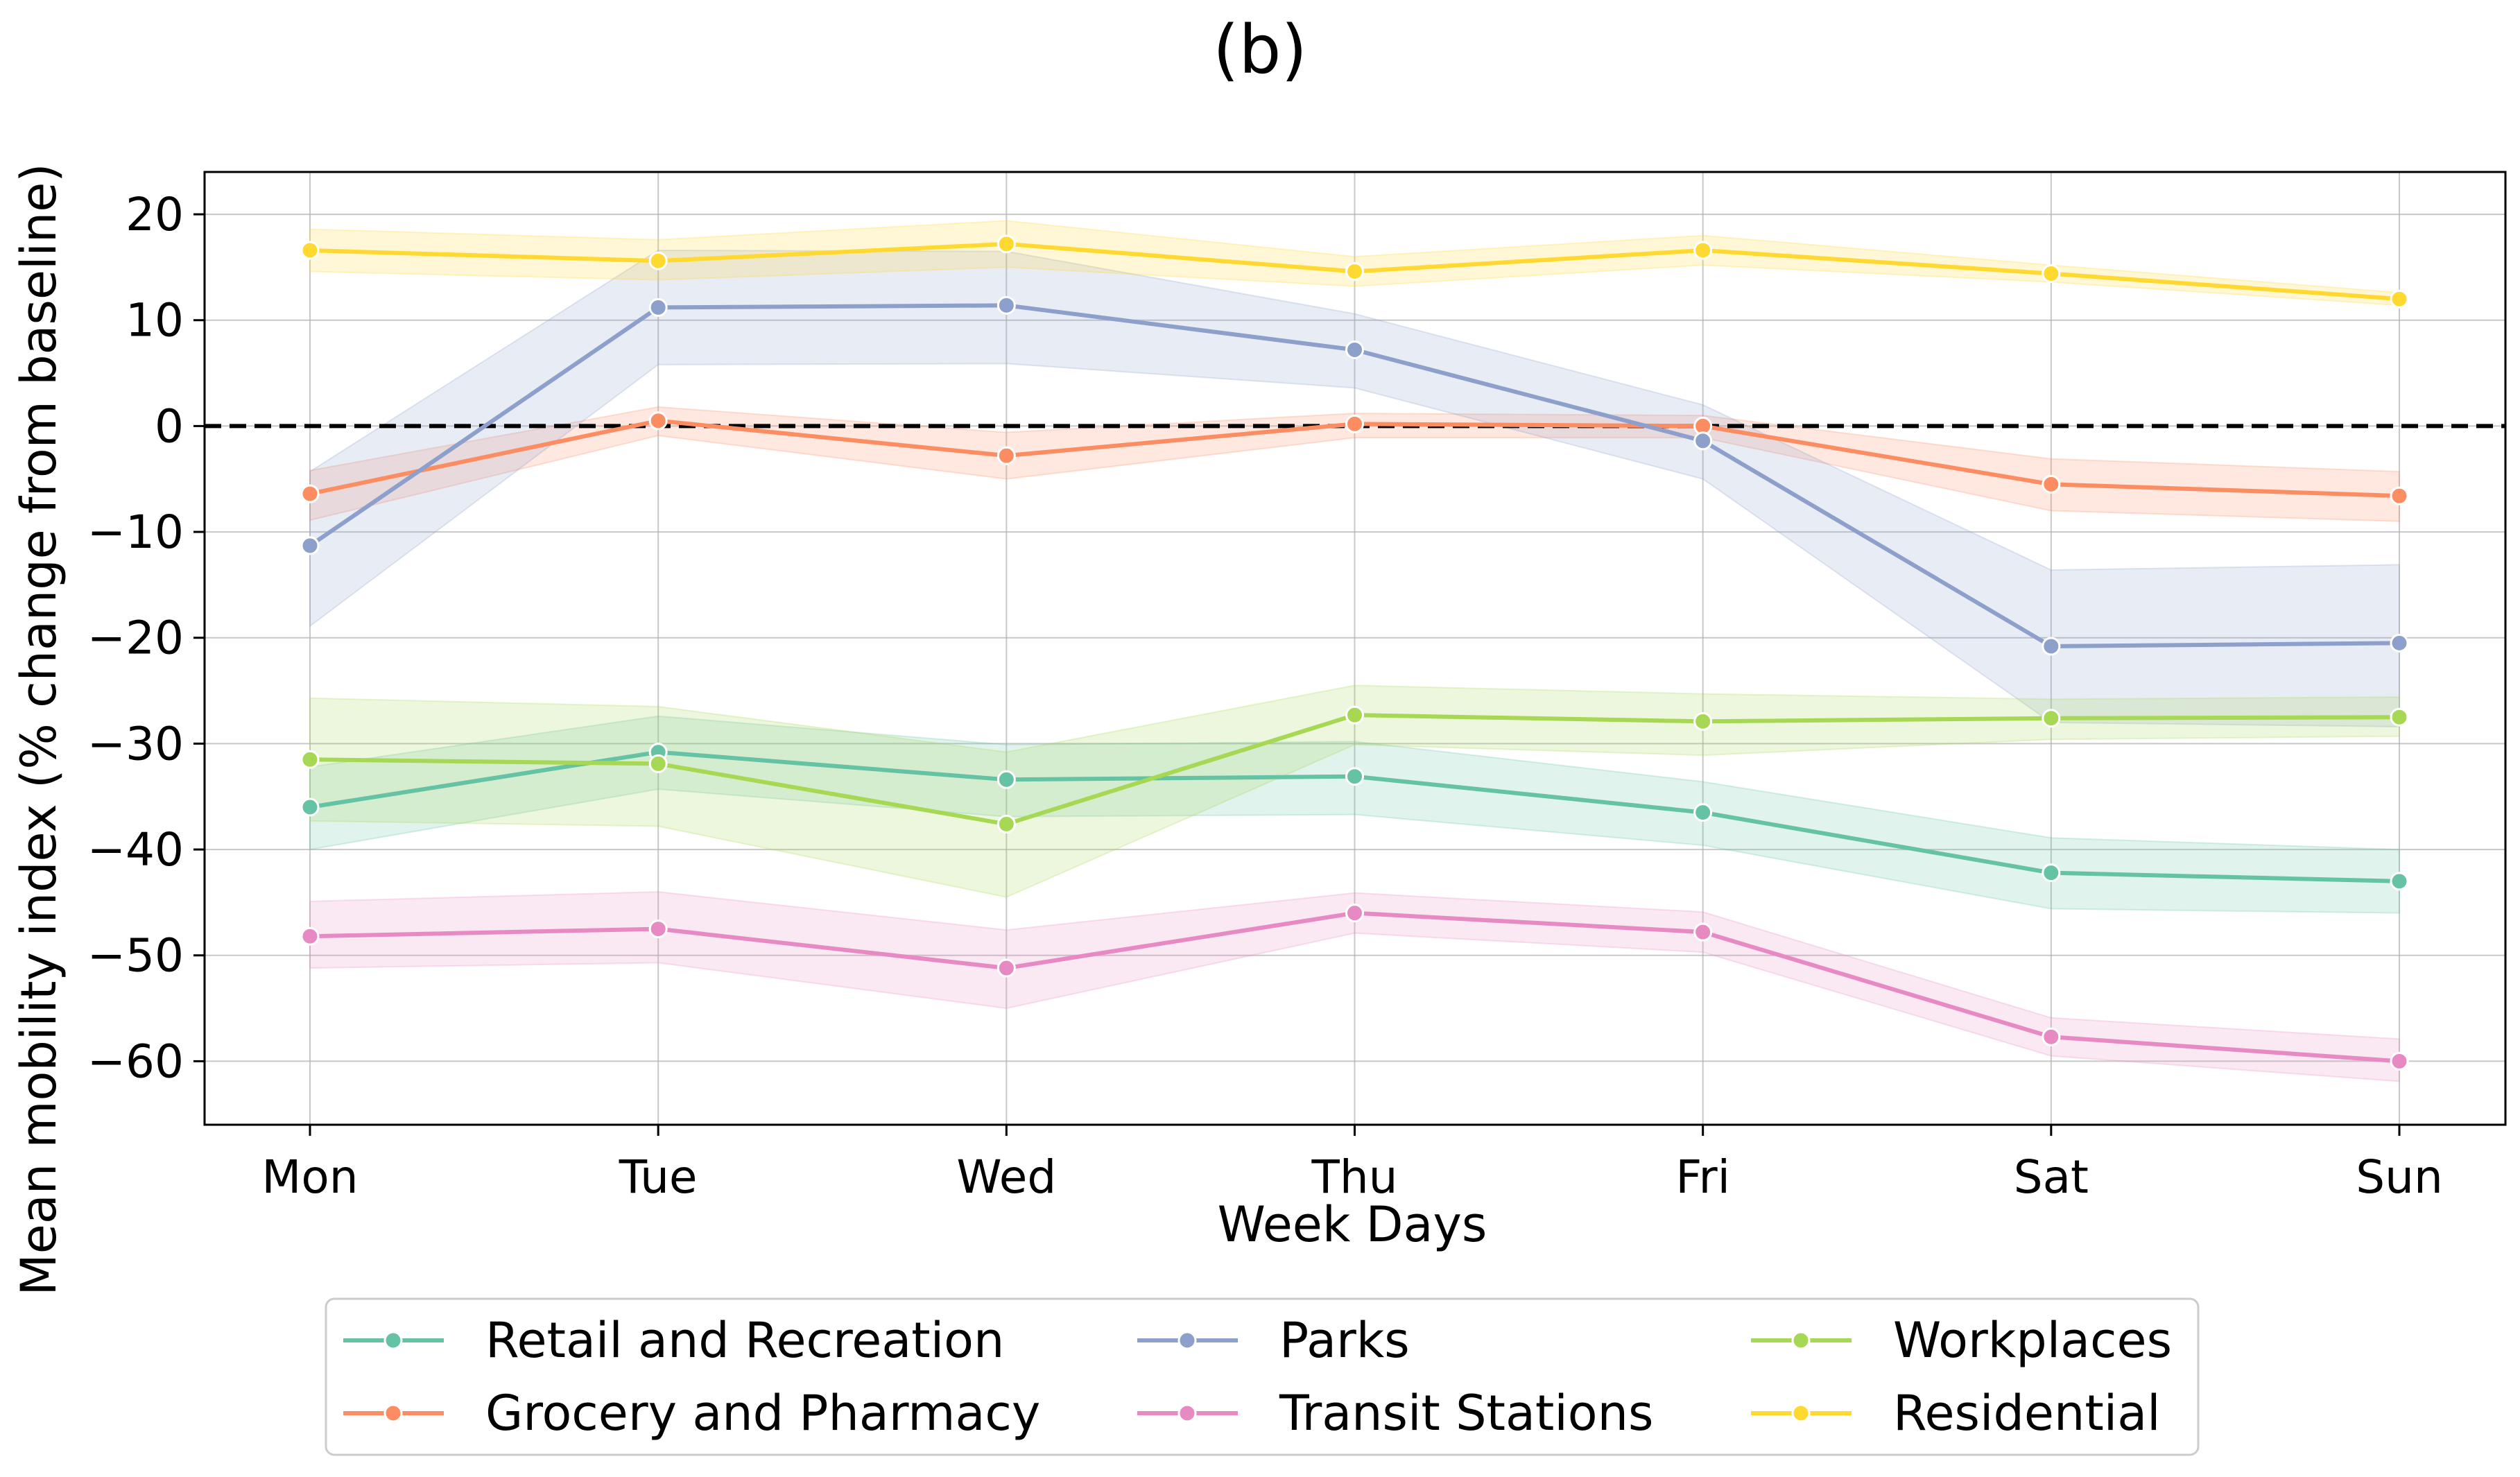  Describe the element at coordinates (659, 1177) in the screenshot. I see `x-tick-label: Tue` at that location.